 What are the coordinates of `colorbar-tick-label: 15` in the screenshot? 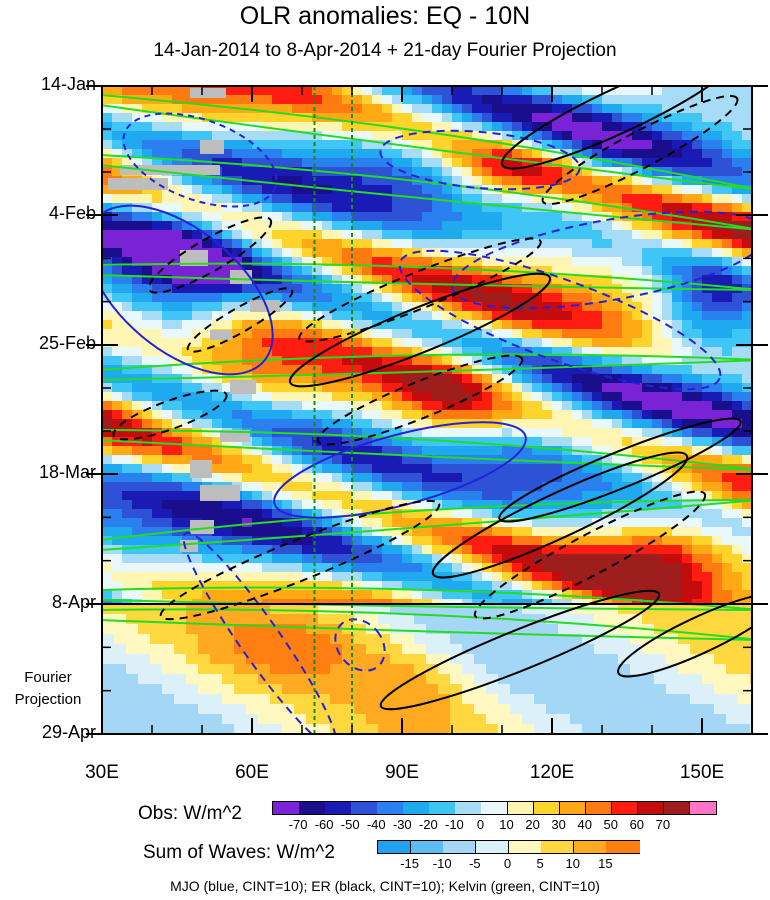 It's located at (605, 863).